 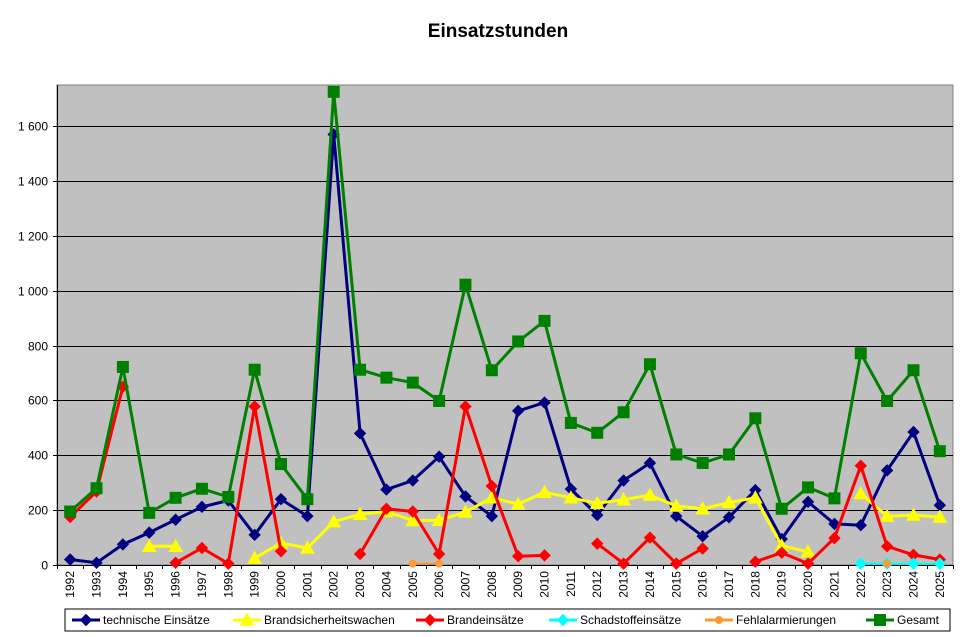 What do you see at coordinates (887, 584) in the screenshot?
I see `x-tick-label-2023: 2023` at bounding box center [887, 584].